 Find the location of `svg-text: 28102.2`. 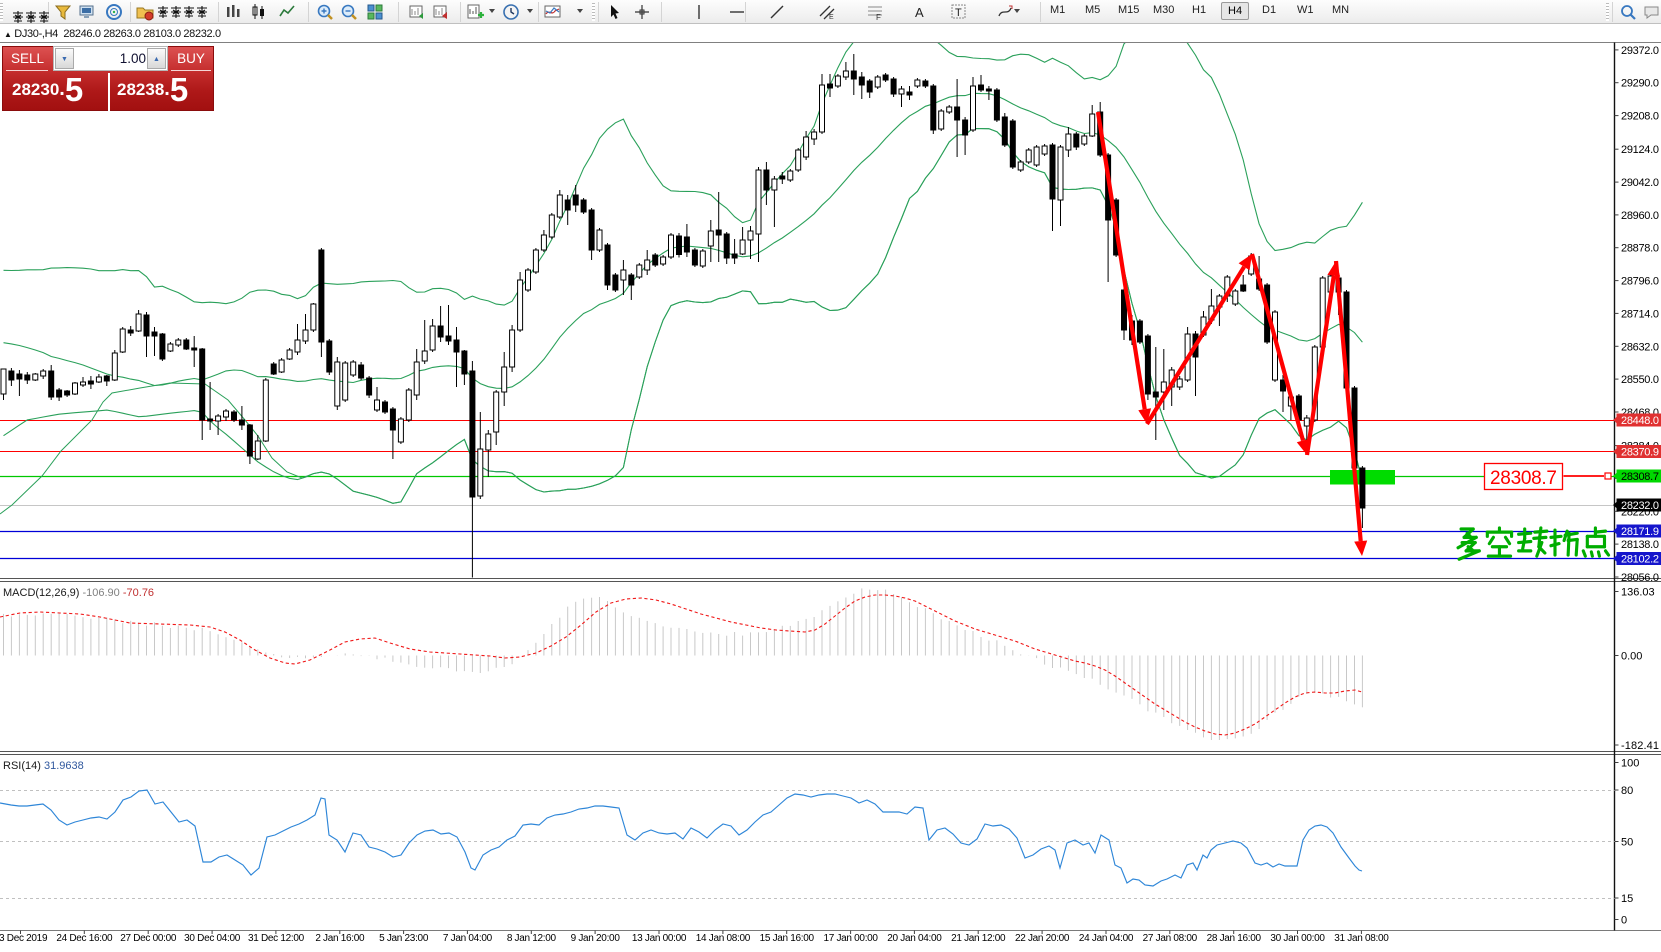

svg-text: 28102.2 is located at coordinates (1640, 560).